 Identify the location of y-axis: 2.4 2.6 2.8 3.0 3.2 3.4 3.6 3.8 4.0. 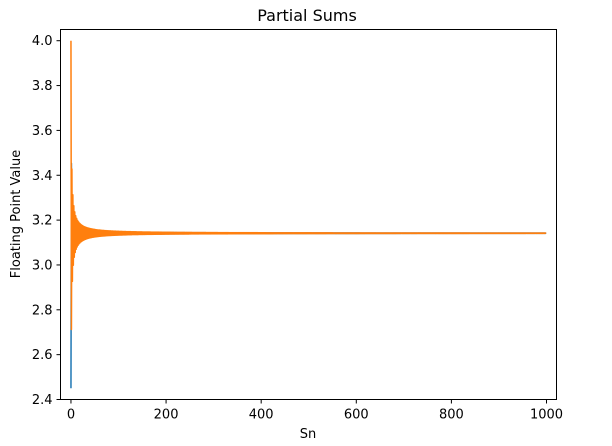
(46, 221).